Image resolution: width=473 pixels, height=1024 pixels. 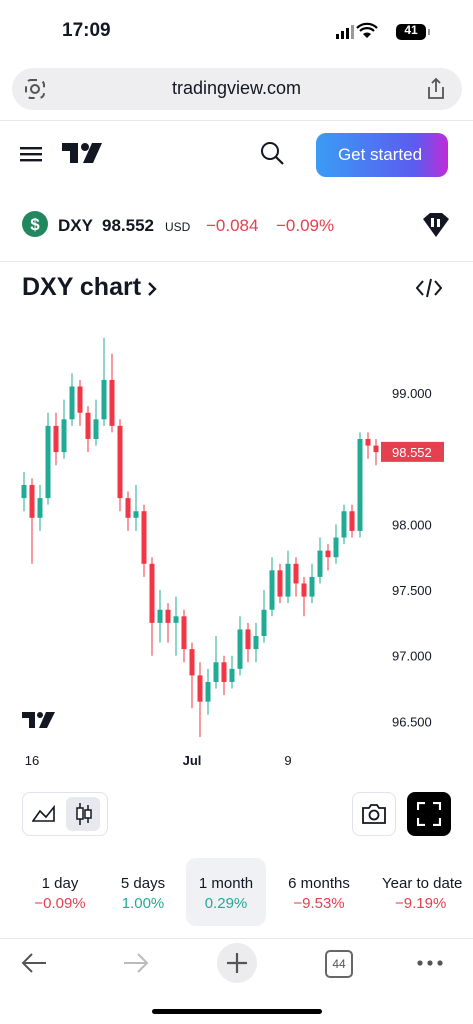 I want to click on period-change: −9.53%, so click(x=319, y=903).